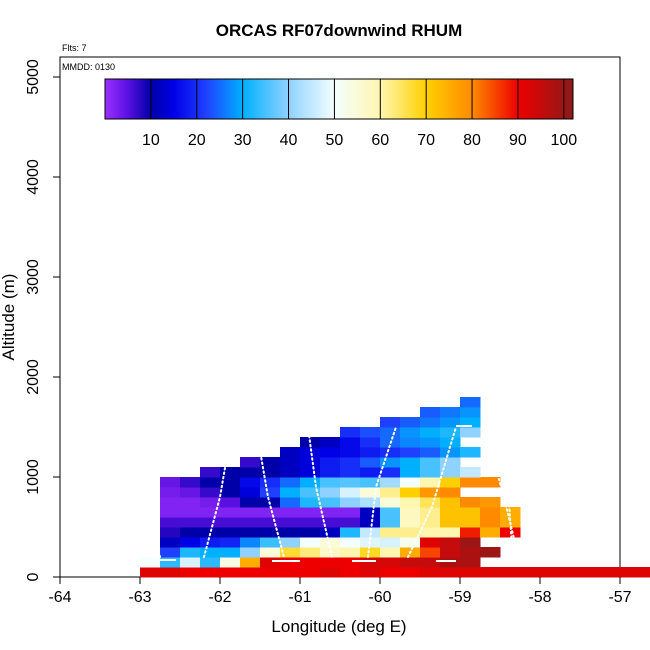 This screenshot has height=650, width=650. Describe the element at coordinates (219, 597) in the screenshot. I see `x-tick-label: -62` at that location.